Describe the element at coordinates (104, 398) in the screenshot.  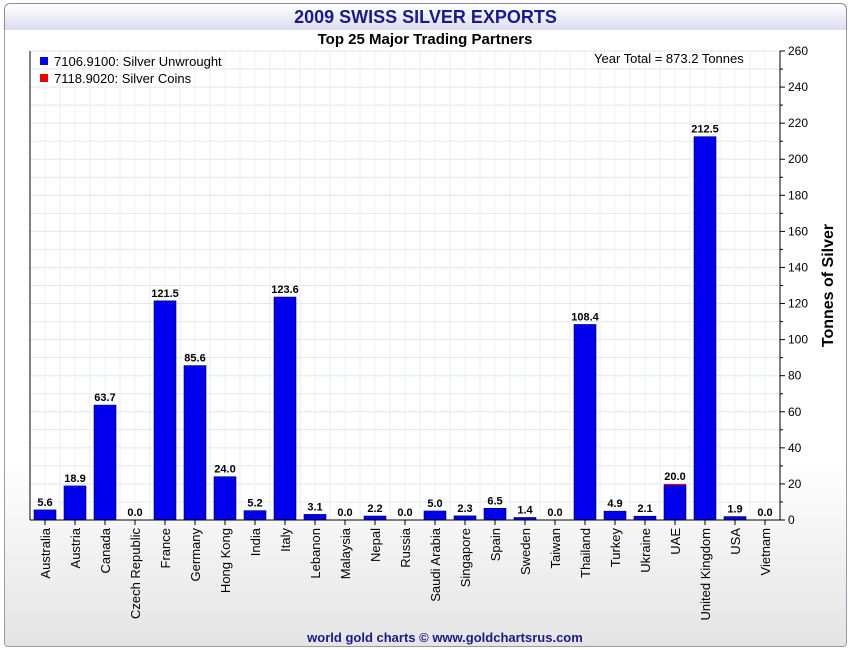
I see `data-label: 63.7` at that location.